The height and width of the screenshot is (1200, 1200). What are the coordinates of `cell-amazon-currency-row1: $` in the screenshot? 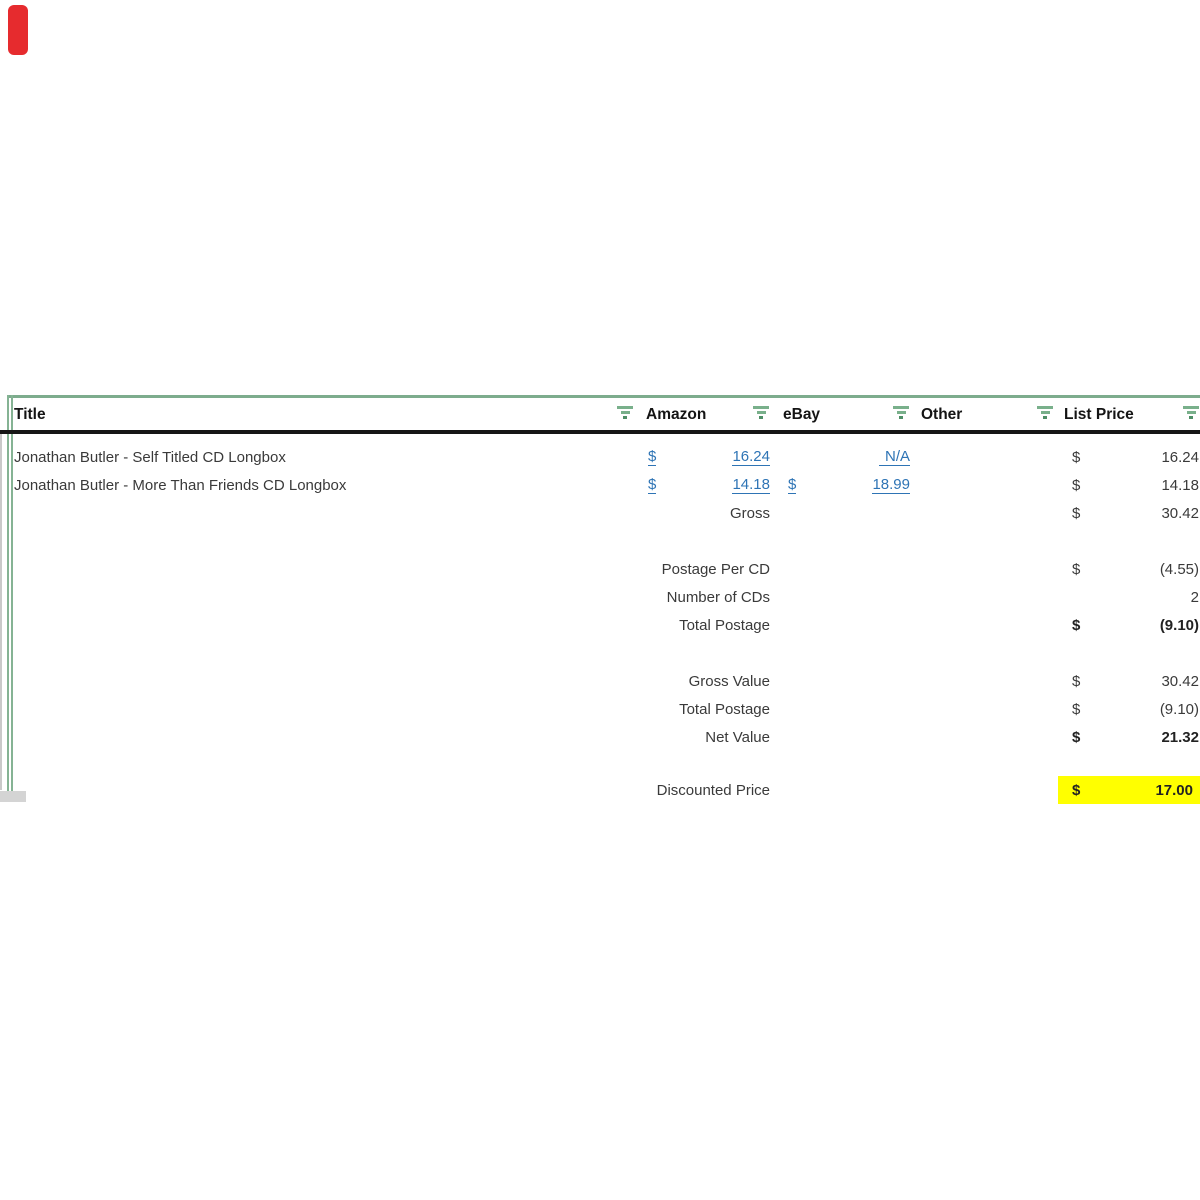 It's located at (652, 457).